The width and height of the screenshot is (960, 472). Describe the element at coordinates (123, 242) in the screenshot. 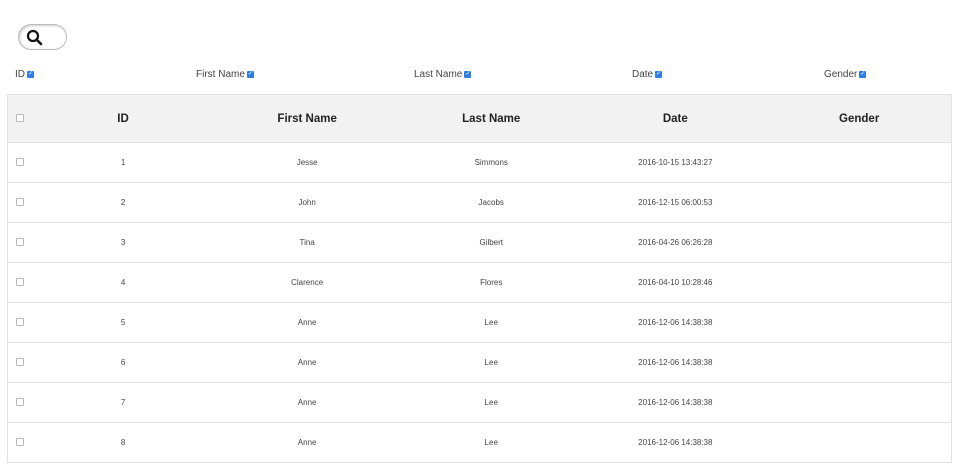

I see `cell-id: 3` at that location.